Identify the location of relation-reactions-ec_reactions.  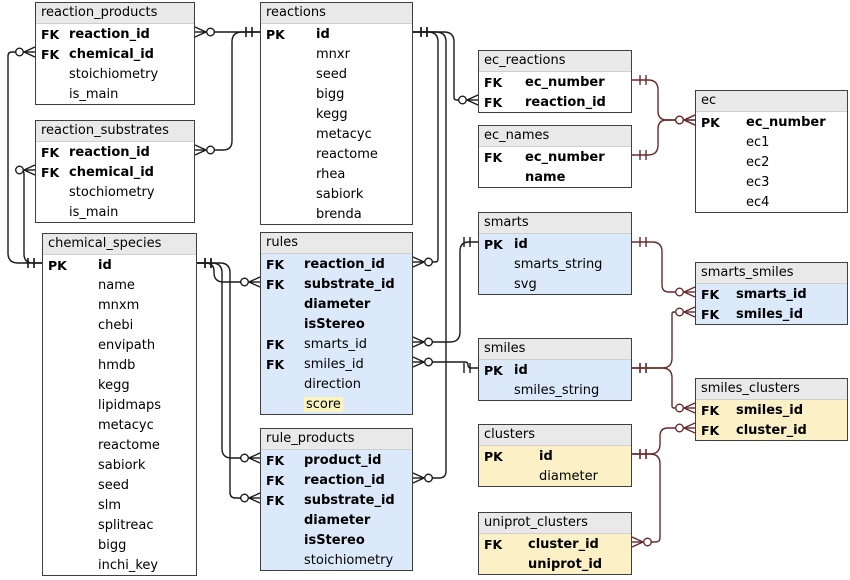
(446, 66).